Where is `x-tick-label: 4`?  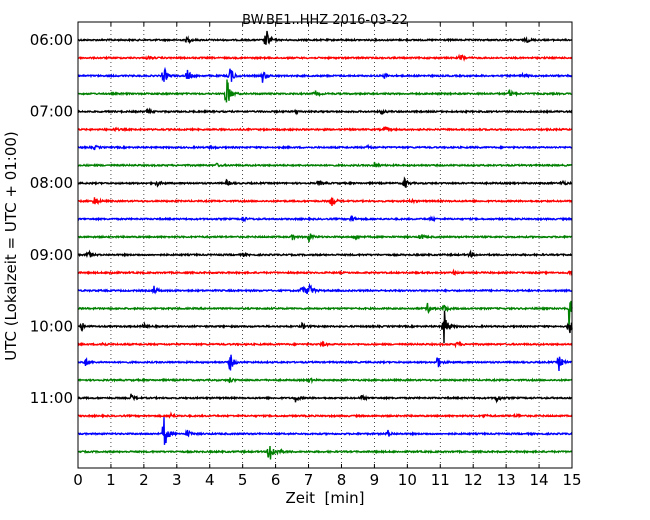 x-tick-label: 4 is located at coordinates (210, 480).